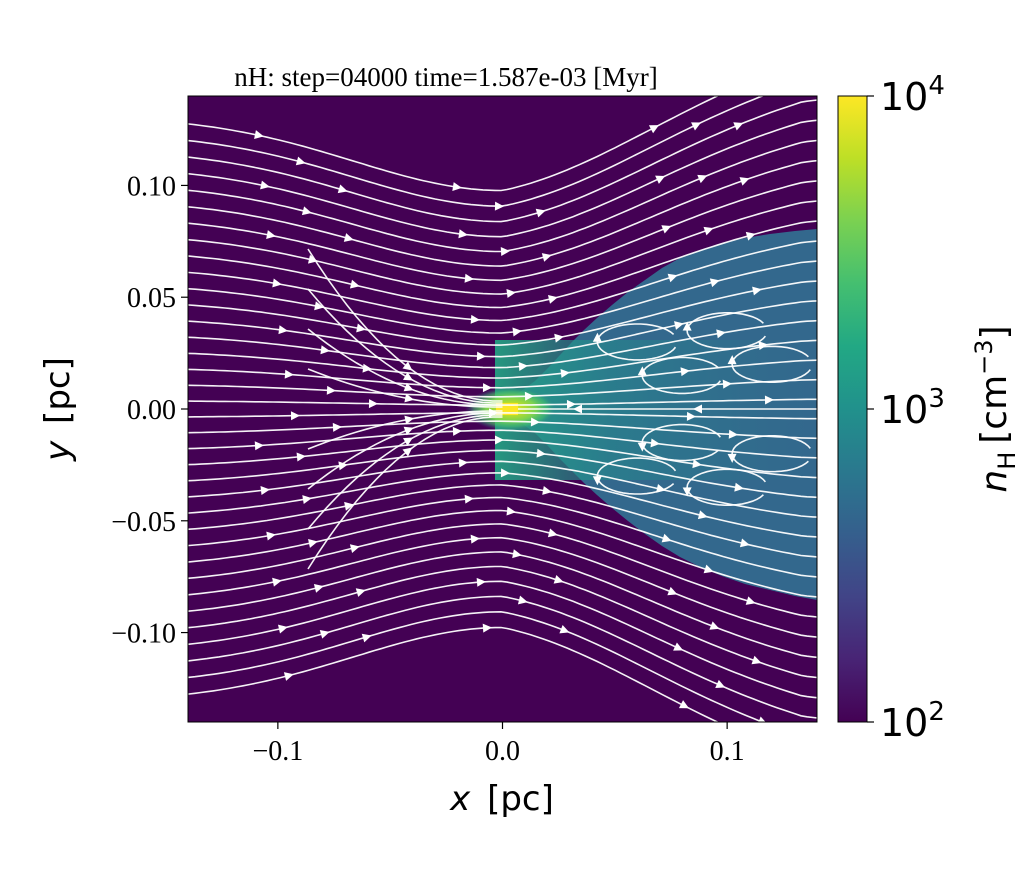 Image resolution: width=1024 pixels, height=887 pixels. I want to click on colorbar, so click(852, 409).